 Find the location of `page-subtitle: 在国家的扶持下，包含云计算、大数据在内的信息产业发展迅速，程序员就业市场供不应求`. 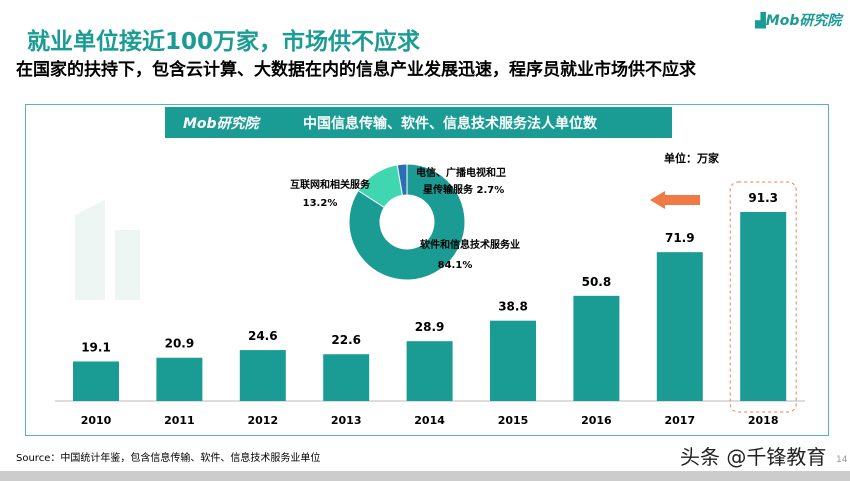

page-subtitle: 在国家的扶持下，包含云计算、大数据在内的信息产业发展迅速，程序员就业市场供不应求 is located at coordinates (356, 70).